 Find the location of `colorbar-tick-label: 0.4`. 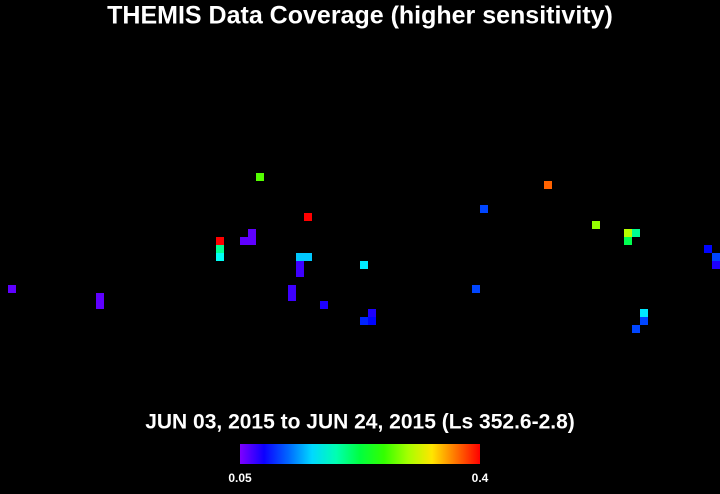

colorbar-tick-label: 0.4 is located at coordinates (480, 478).